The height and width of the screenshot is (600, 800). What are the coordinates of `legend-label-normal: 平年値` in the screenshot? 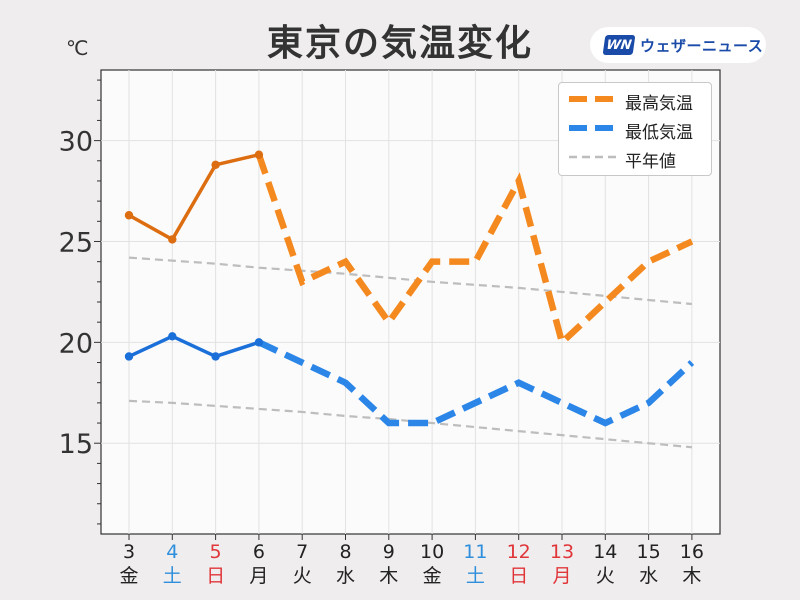 It's located at (650, 162).